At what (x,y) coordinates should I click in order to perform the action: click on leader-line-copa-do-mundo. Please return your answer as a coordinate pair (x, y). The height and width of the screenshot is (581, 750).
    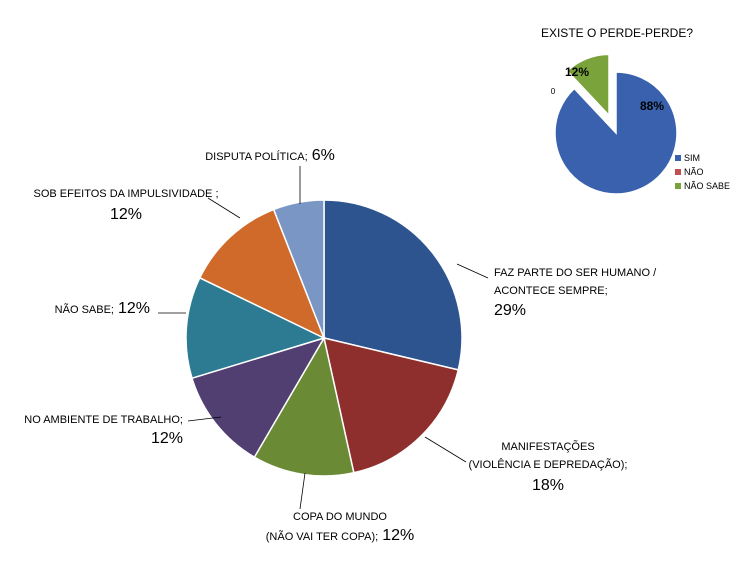
    Looking at the image, I should click on (302, 491).